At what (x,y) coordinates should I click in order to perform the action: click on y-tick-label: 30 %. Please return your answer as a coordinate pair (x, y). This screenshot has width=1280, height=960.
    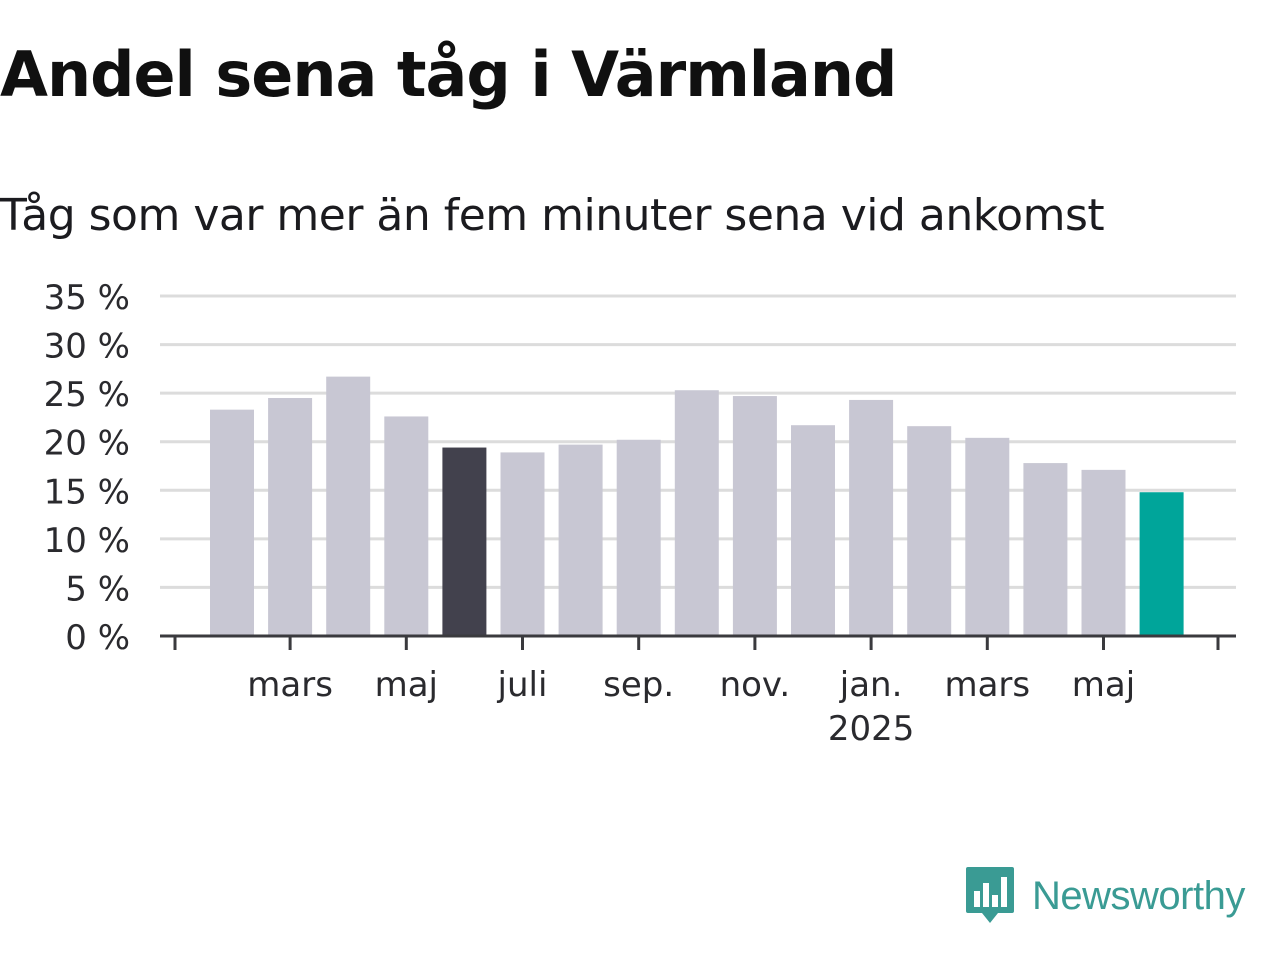
    Looking at the image, I should click on (87, 347).